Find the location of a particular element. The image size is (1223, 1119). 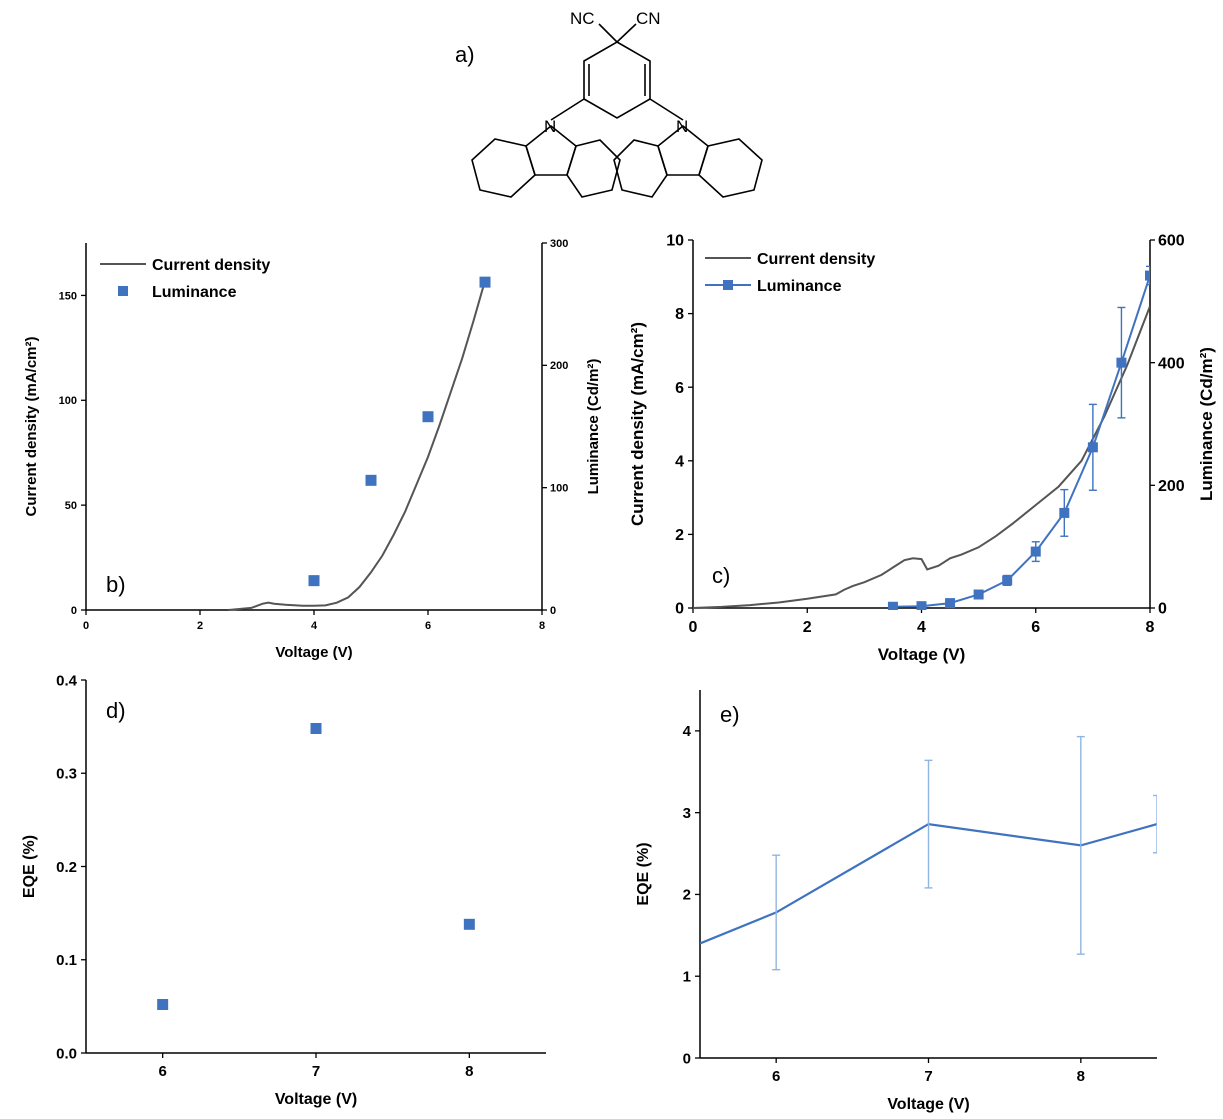

y2-tick-label: 100 is located at coordinates (559, 489).